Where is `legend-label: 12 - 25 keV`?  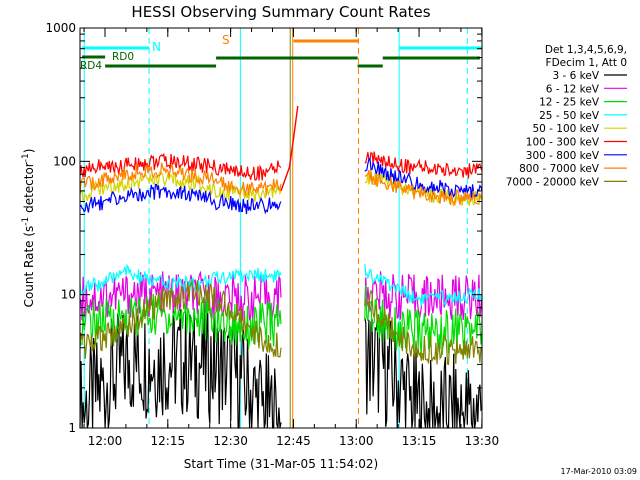 legend-label: 12 - 25 keV is located at coordinates (569, 103).